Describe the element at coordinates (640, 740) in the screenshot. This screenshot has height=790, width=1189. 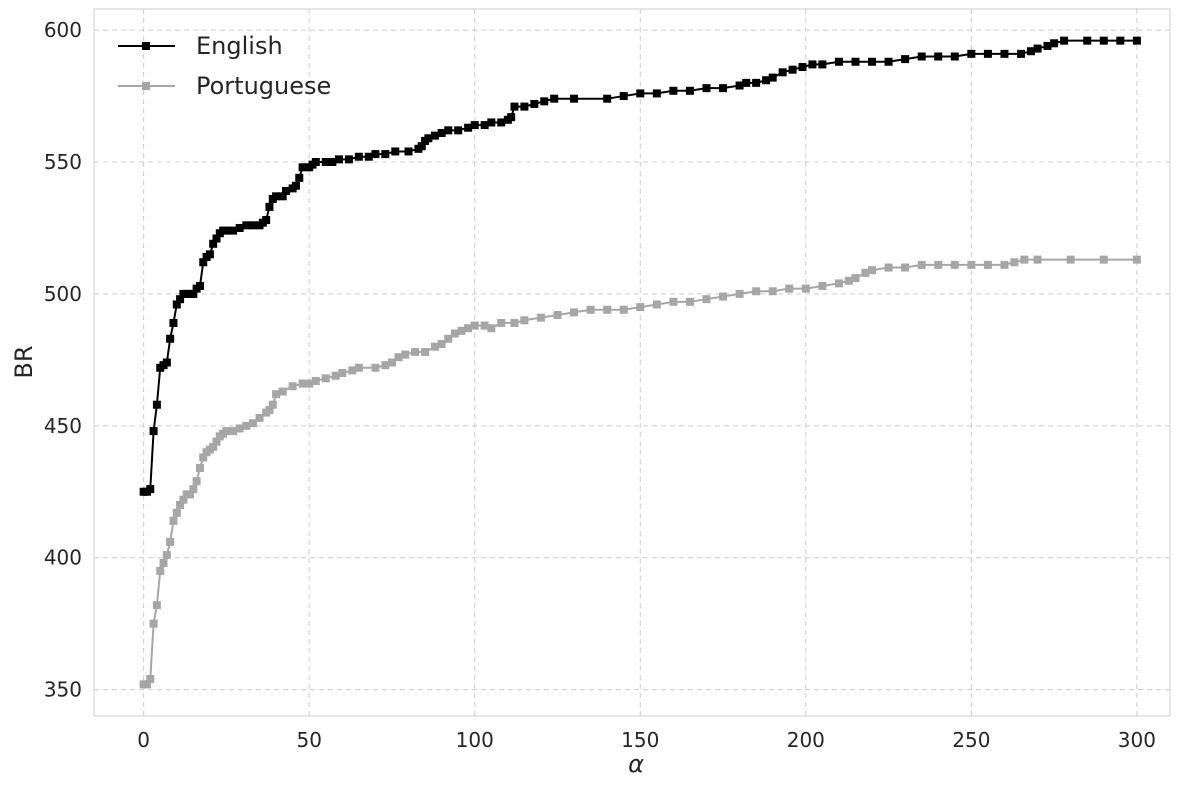
I see `x-tick-label: 150` at that location.